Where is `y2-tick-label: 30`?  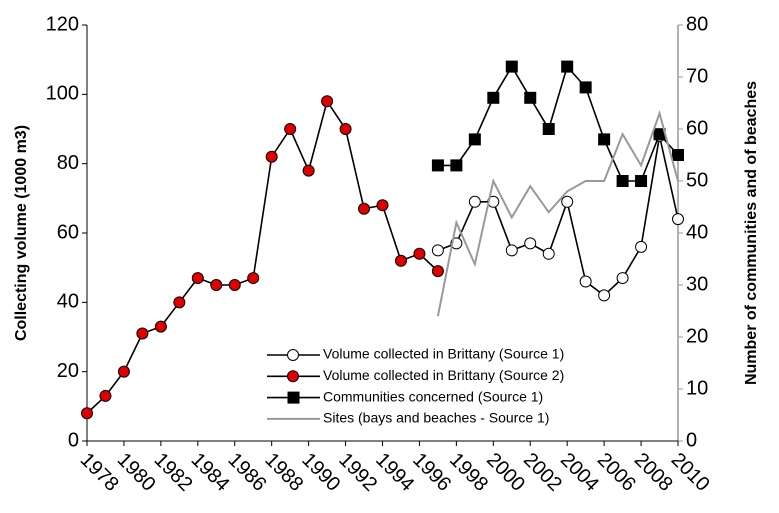
y2-tick-label: 30 is located at coordinates (697, 284).